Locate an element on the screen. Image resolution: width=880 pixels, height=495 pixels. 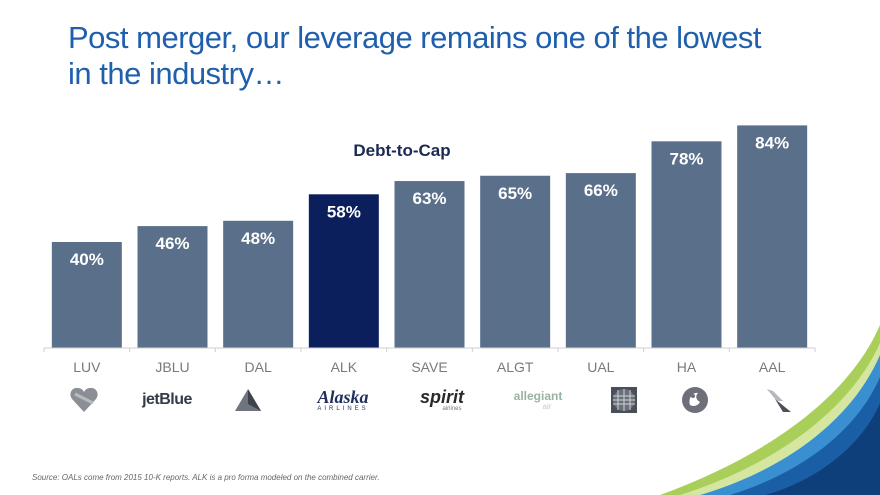
value-label-save: 63% is located at coordinates (429, 198).